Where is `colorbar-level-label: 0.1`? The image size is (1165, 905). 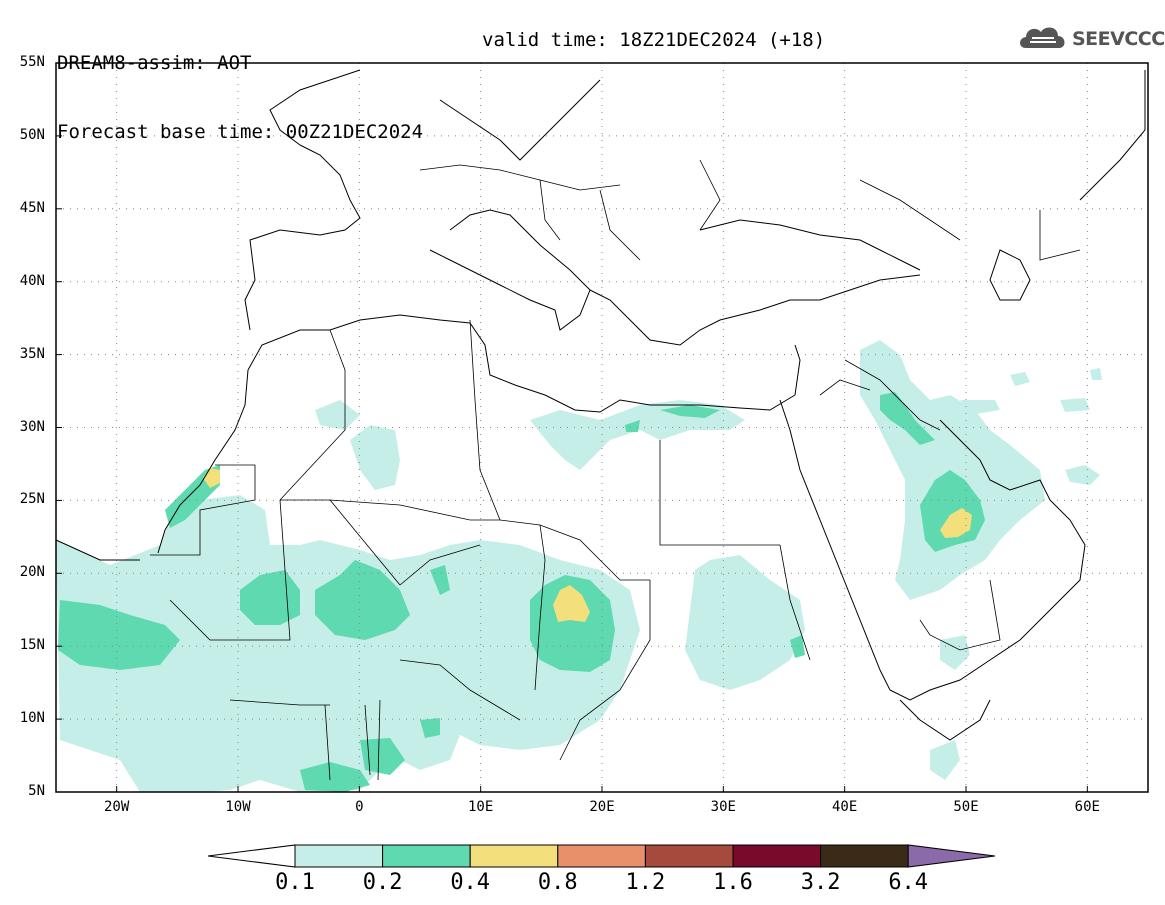 colorbar-level-label: 0.1 is located at coordinates (295, 882).